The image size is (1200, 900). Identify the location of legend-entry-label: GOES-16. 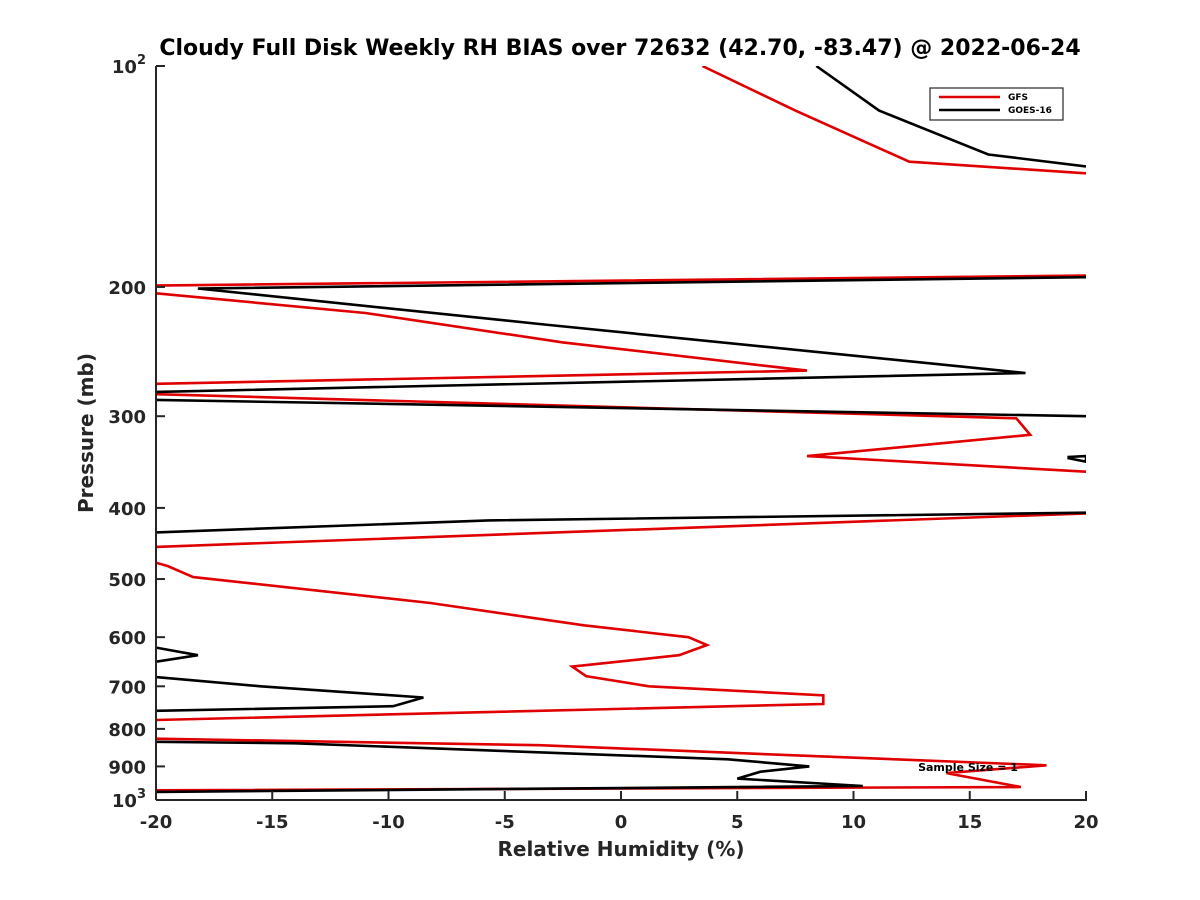
(1030, 111).